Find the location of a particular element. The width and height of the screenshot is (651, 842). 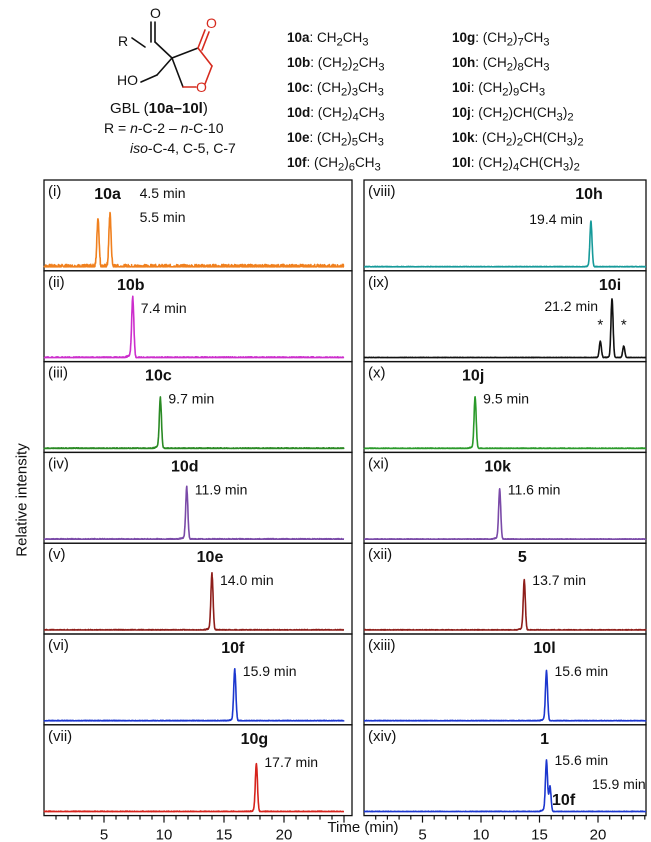

panel-label: (viii) is located at coordinates (382, 191).